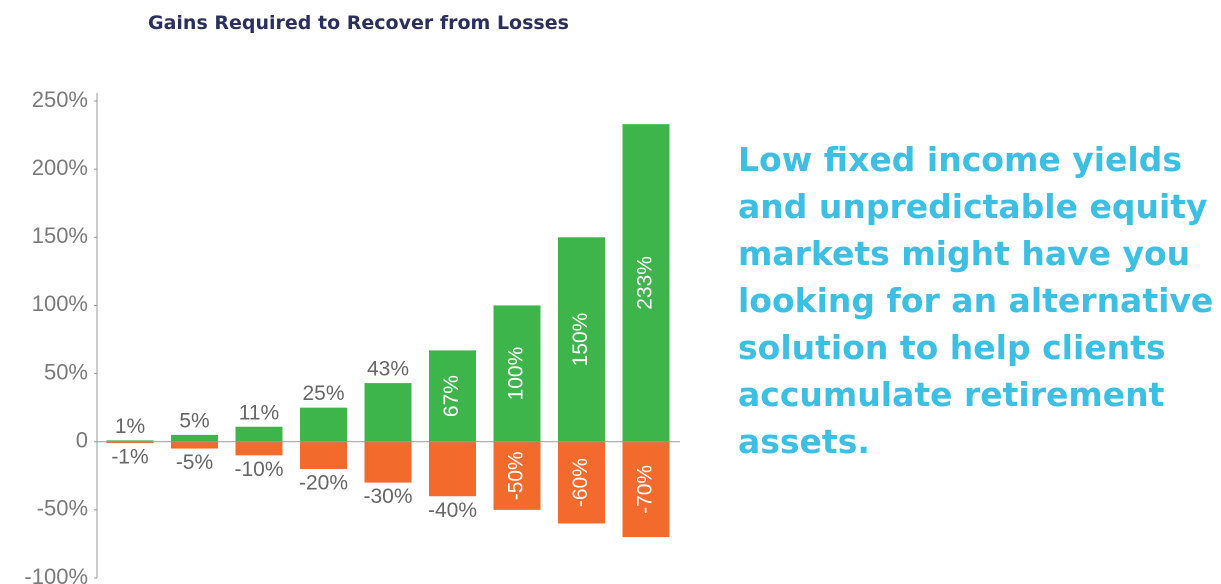 Image resolution: width=1221 pixels, height=584 pixels. I want to click on note-line: looking for an alternative, so click(976, 300).